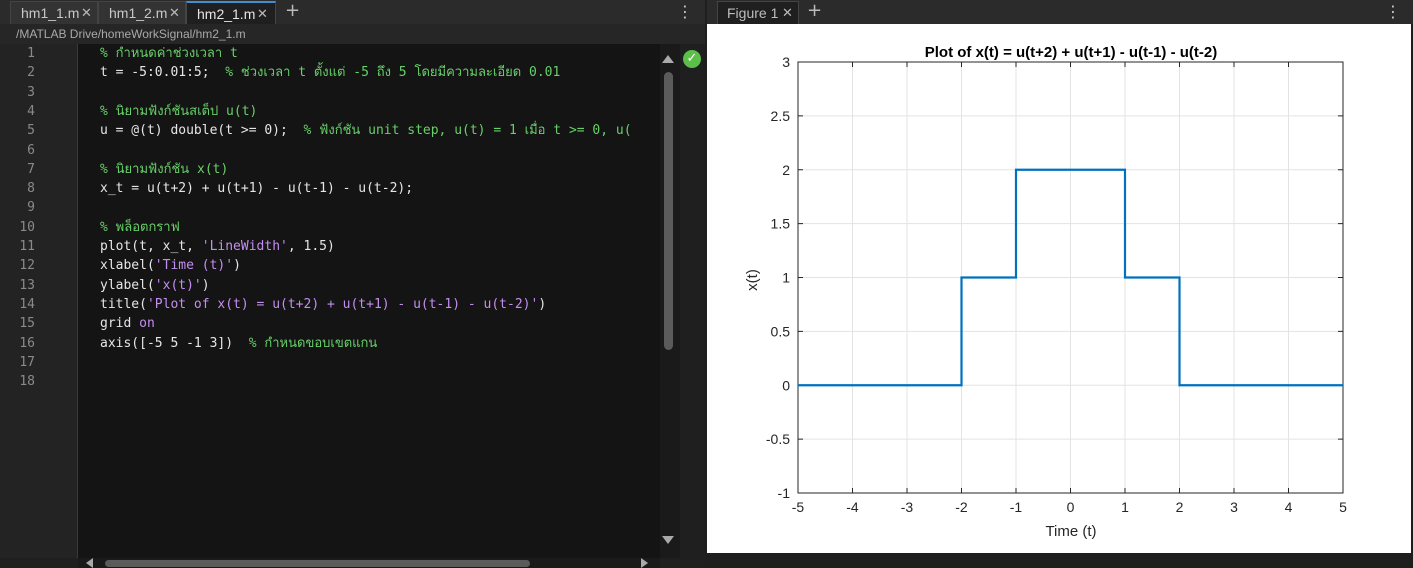 This screenshot has height=568, width=1413. I want to click on scroll-up-icon, so click(668, 59).